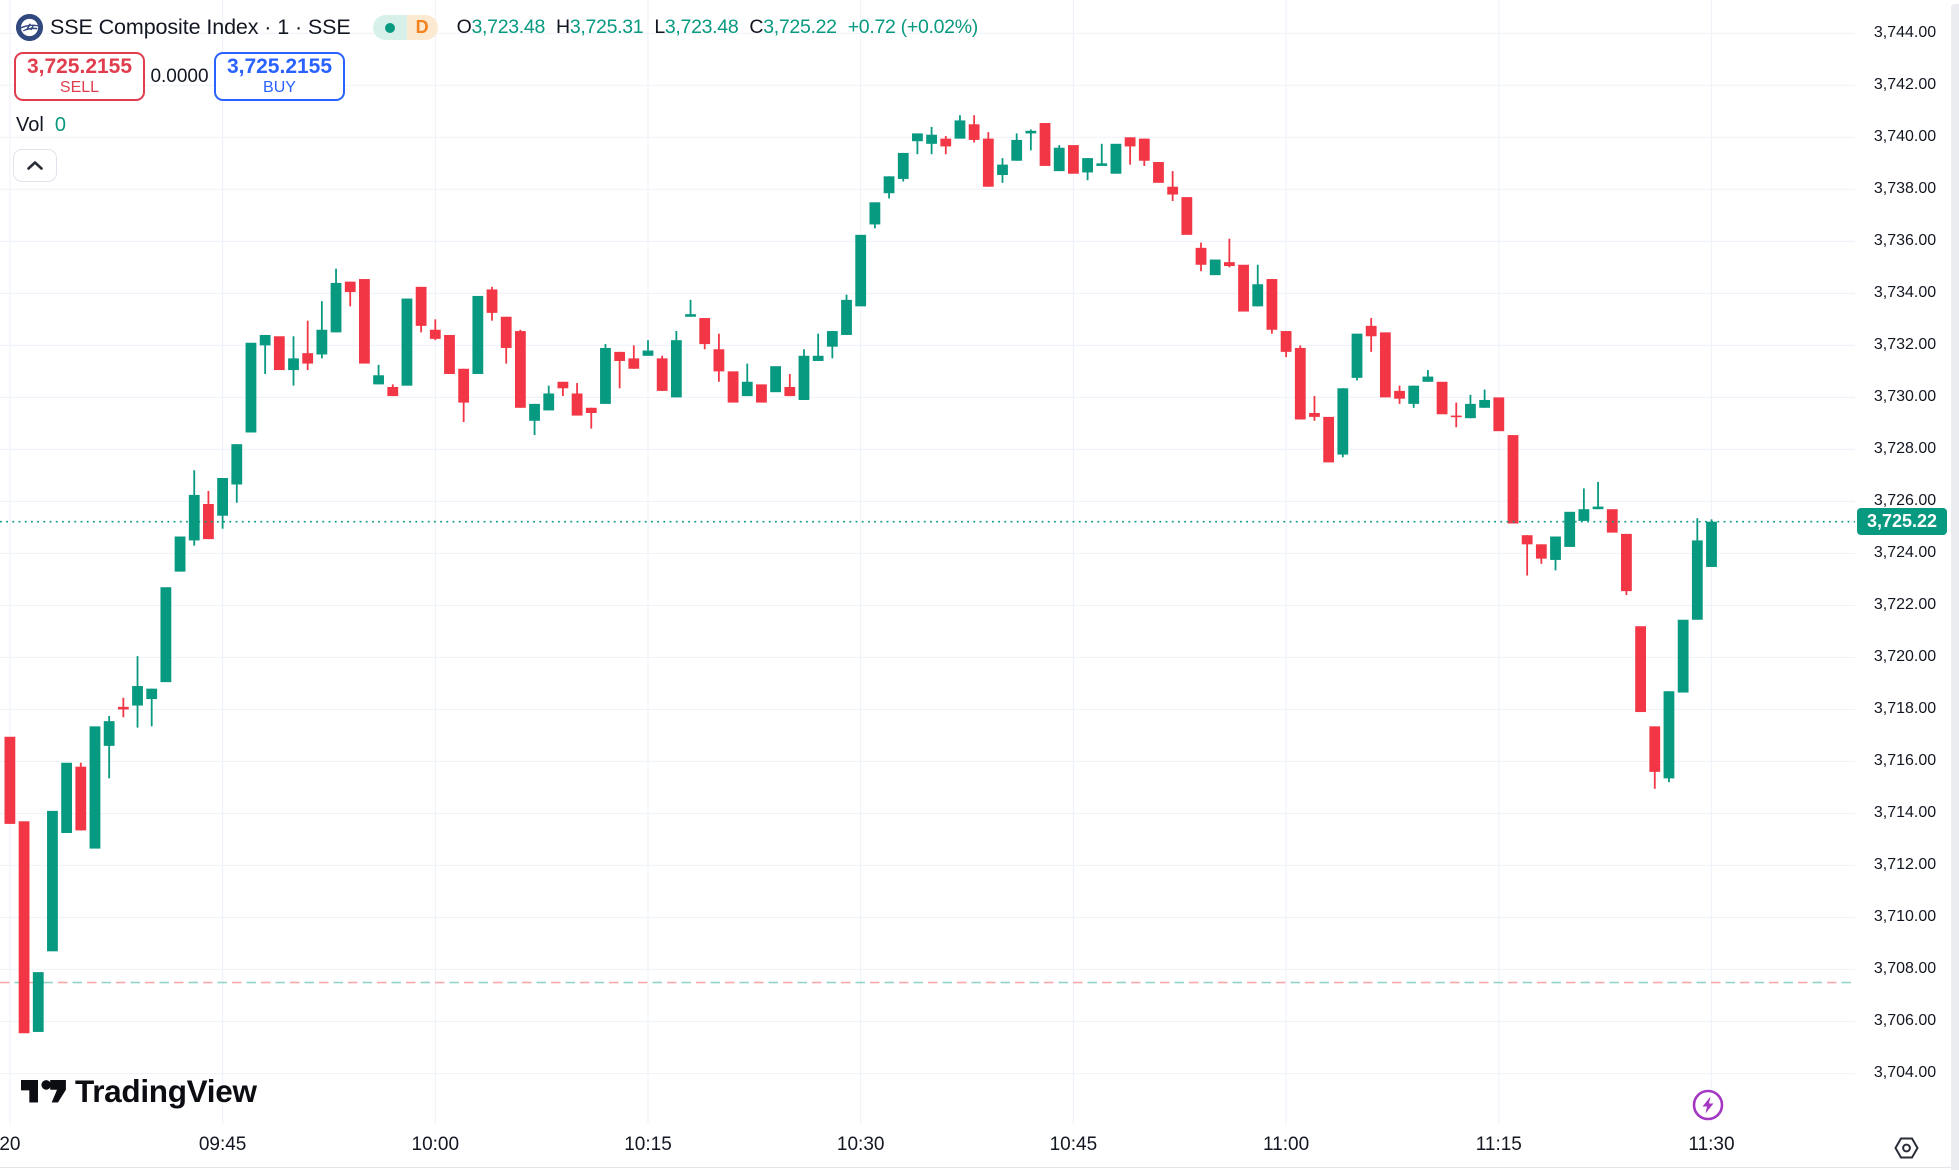 This screenshot has width=1959, height=1170. What do you see at coordinates (1905, 1021) in the screenshot?
I see `price-axis-label: 3,706.00` at bounding box center [1905, 1021].